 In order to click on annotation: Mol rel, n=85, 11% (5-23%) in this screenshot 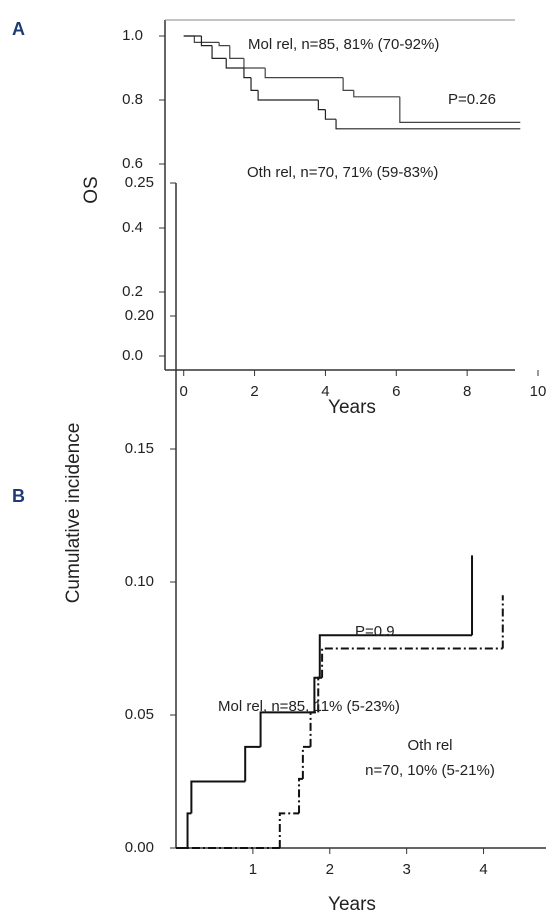, I will do `click(309, 706)`.